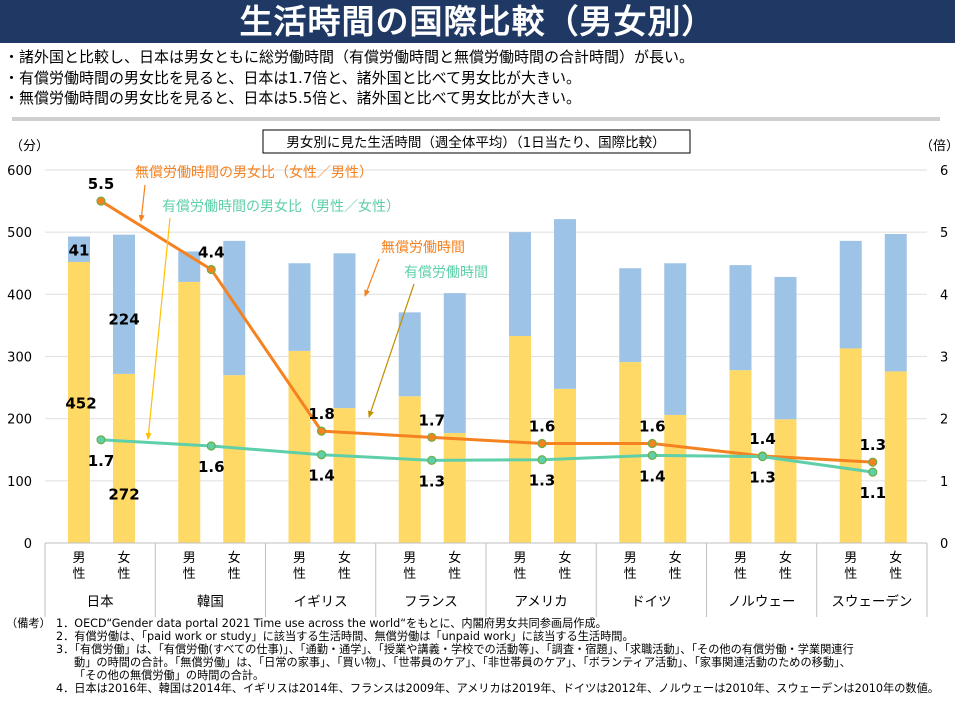  What do you see at coordinates (210, 602) in the screenshot?
I see `x-country-label: 韓国` at bounding box center [210, 602].